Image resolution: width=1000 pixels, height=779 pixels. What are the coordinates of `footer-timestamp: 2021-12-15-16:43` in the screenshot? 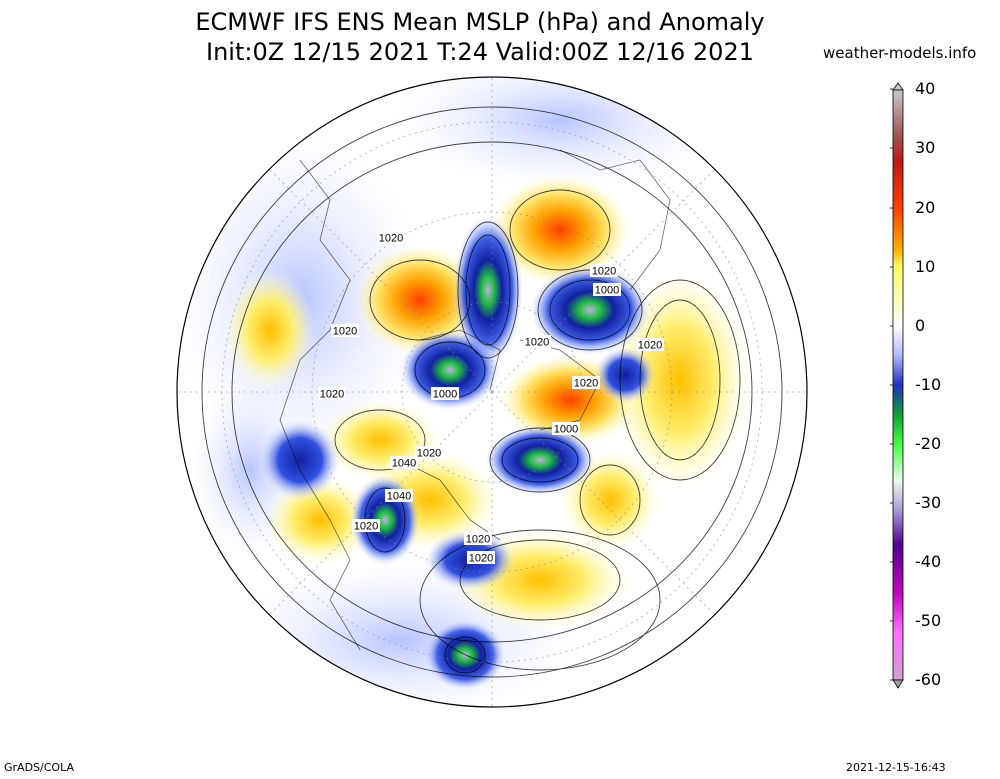 It's located at (896, 767).